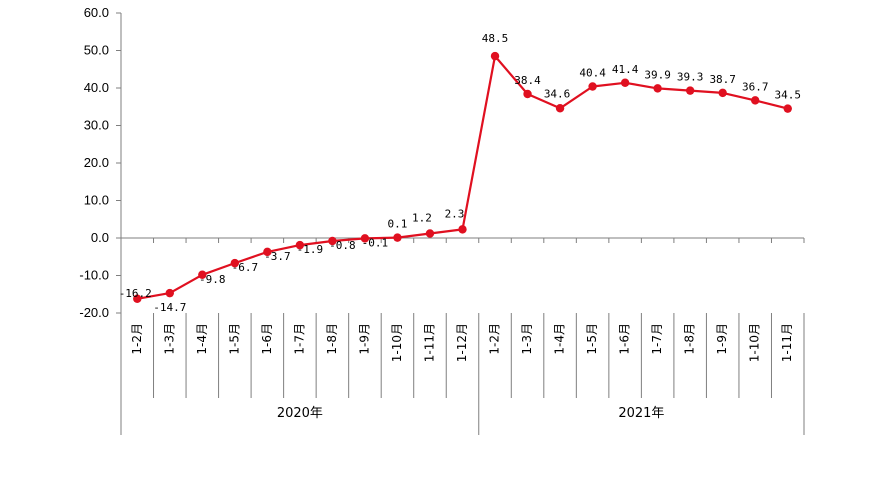 This screenshot has height=487, width=889. Describe the element at coordinates (277, 256) in the screenshot. I see `data-label: -3.7` at that location.